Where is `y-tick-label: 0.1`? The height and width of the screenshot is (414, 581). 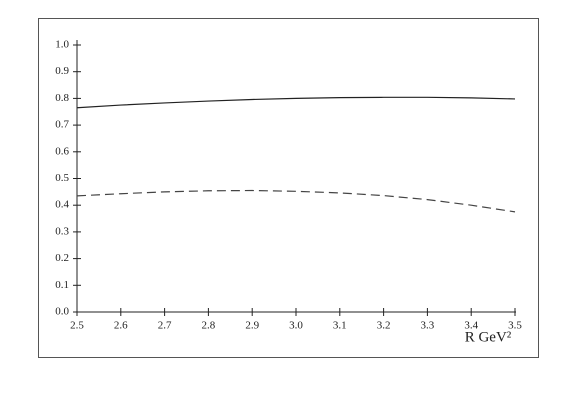 y-tick-label: 0.1 is located at coordinates (62, 285).